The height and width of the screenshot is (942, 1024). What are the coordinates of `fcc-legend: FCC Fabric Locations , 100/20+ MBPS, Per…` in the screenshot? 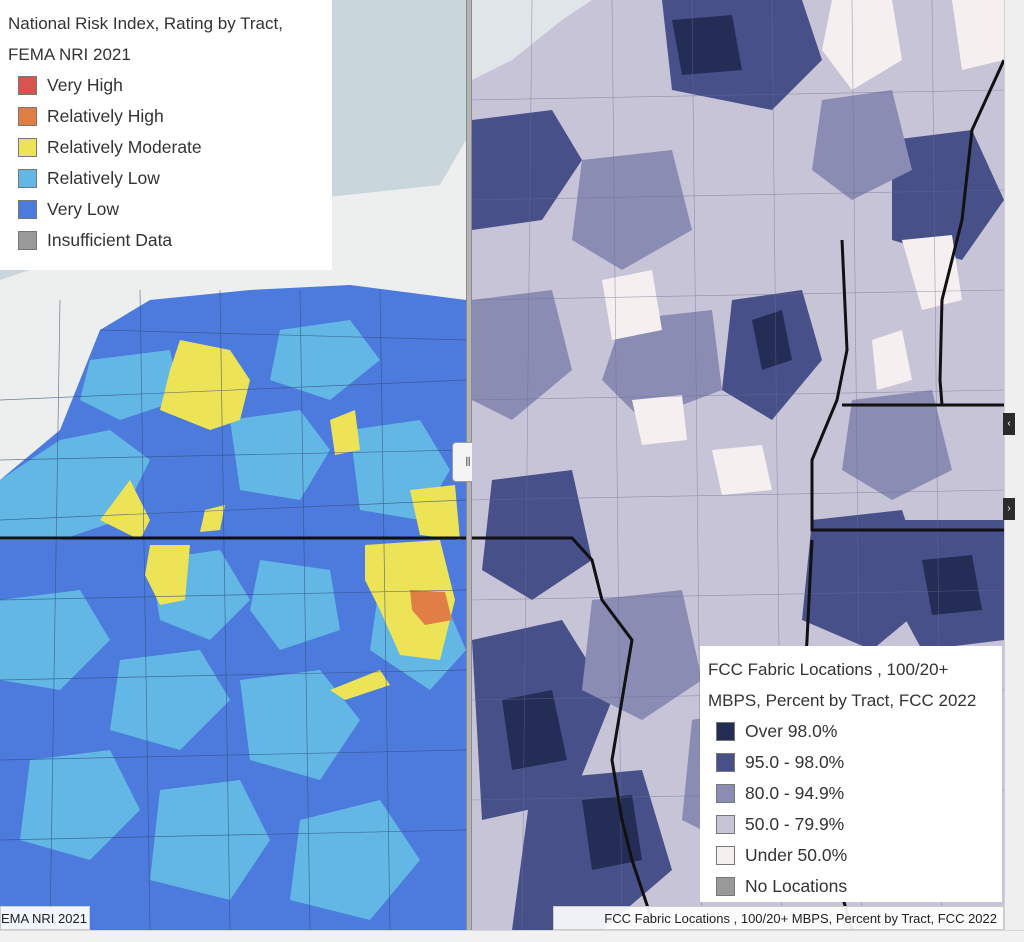 It's located at (851, 774).